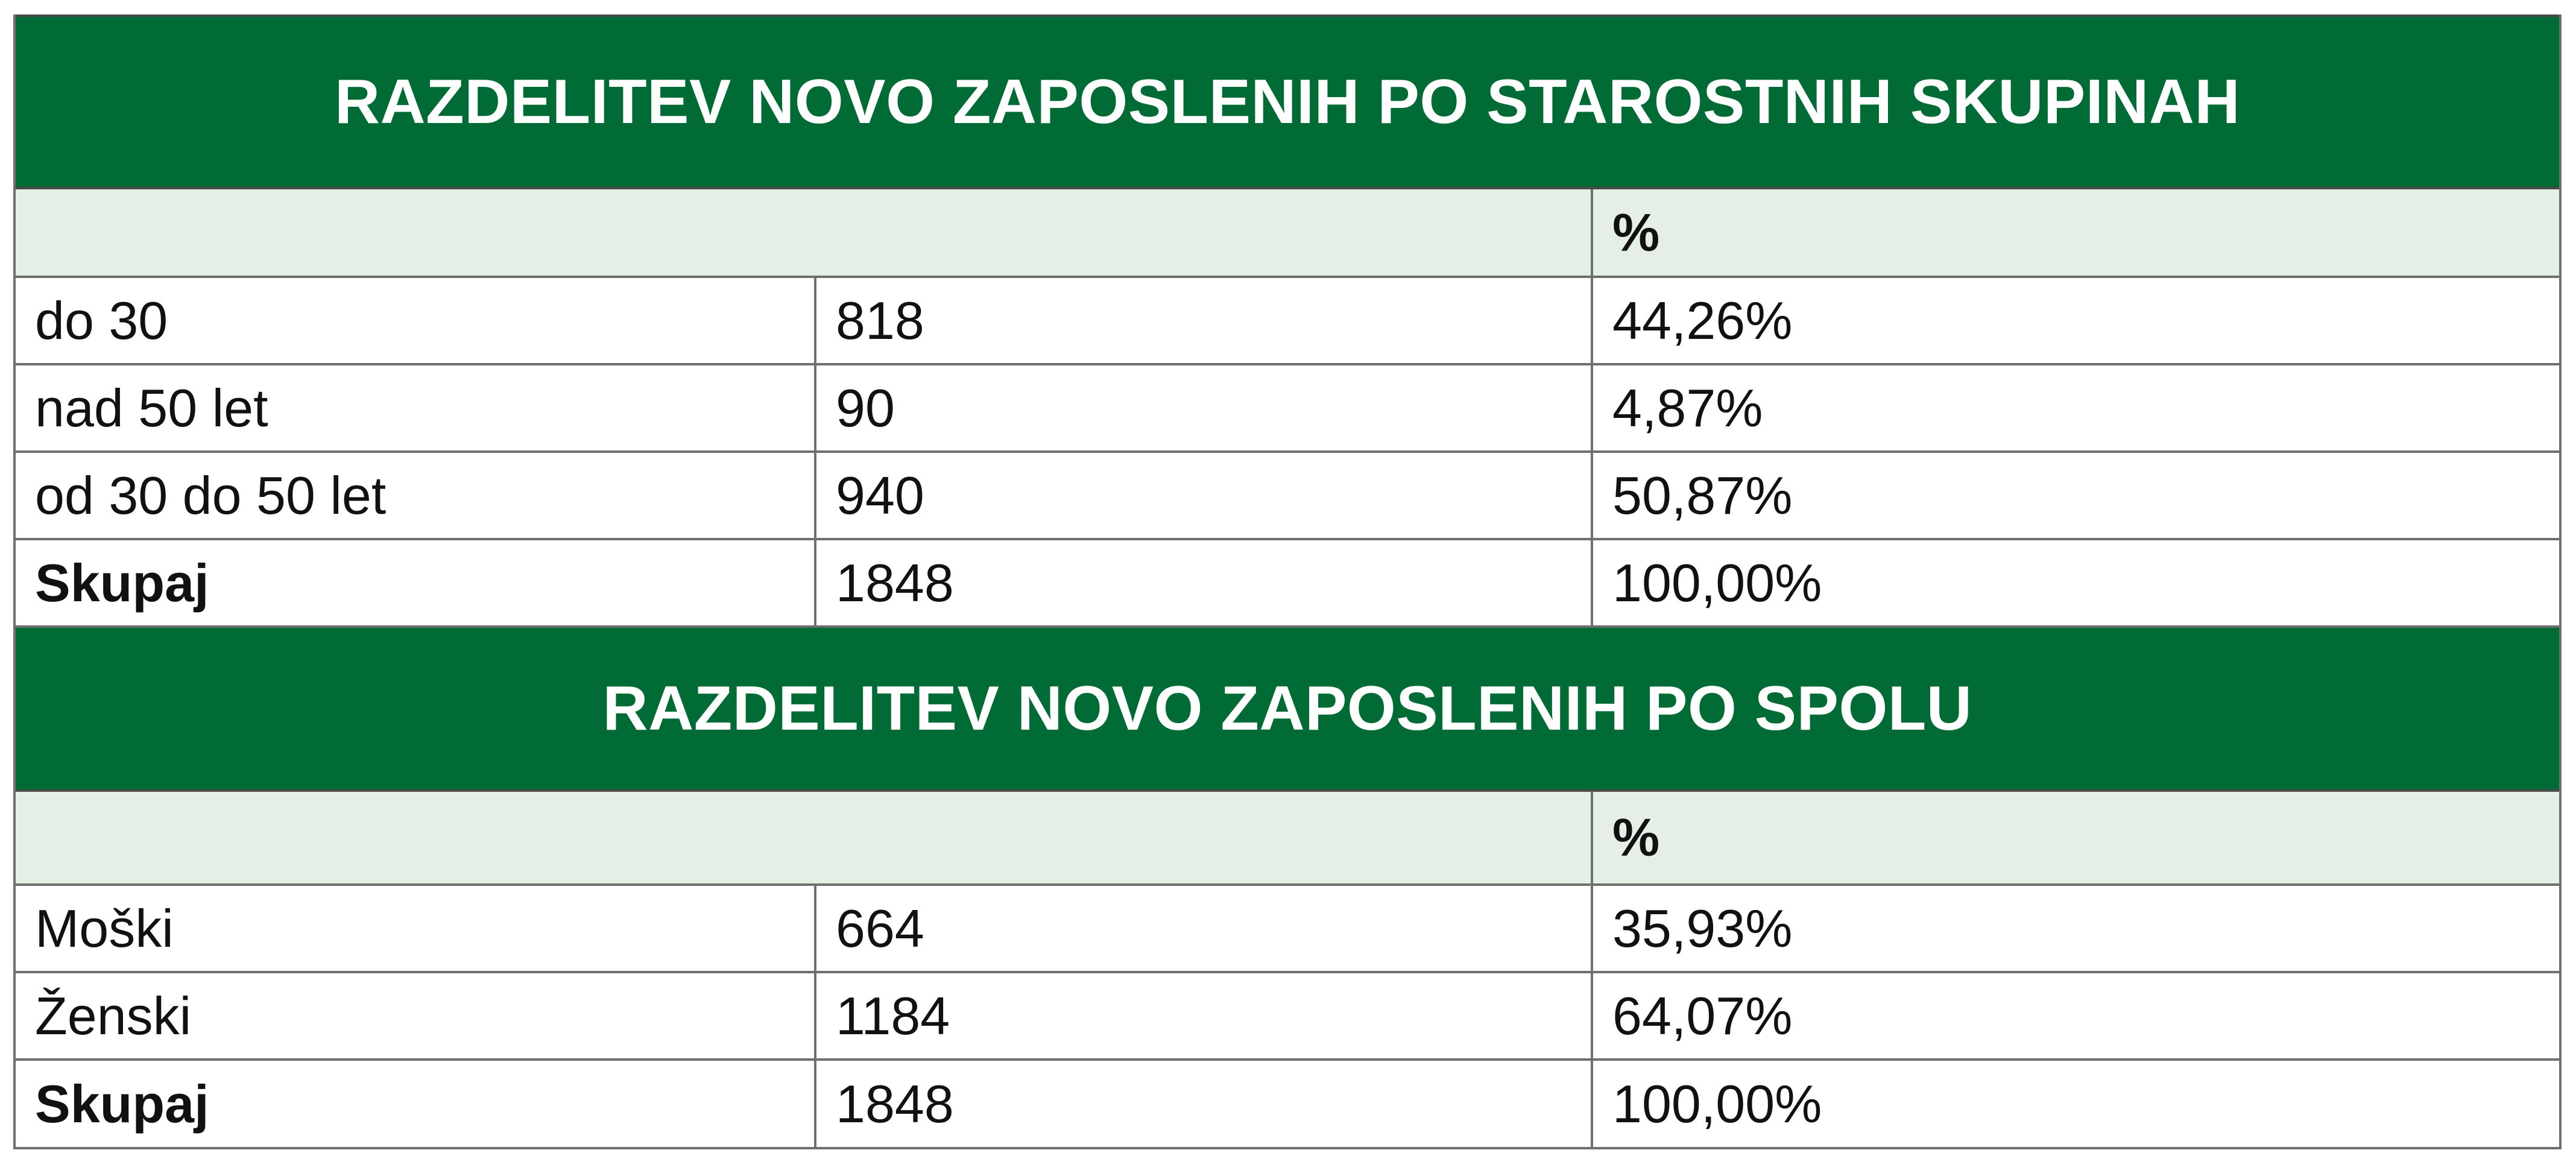 This screenshot has height=1153, width=2576. Describe the element at coordinates (2075, 1016) in the screenshot. I see `gender-percent: 64,07%` at that location.